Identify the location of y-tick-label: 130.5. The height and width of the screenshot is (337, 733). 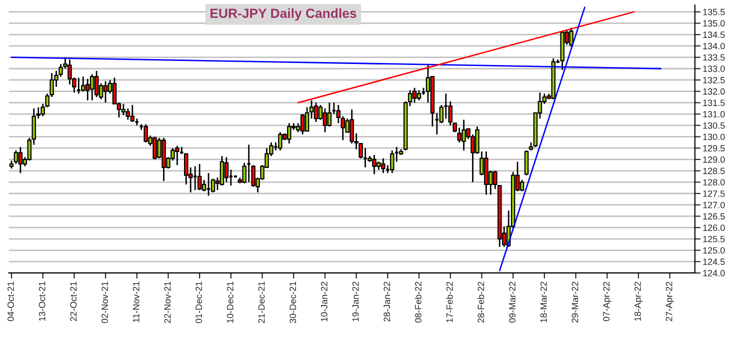
(714, 125).